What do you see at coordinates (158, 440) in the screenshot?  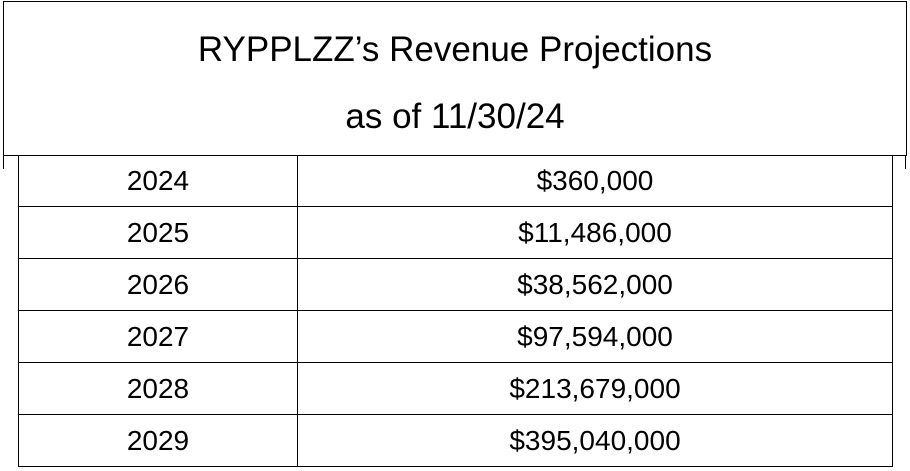 I see `year-cell: 2029` at bounding box center [158, 440].